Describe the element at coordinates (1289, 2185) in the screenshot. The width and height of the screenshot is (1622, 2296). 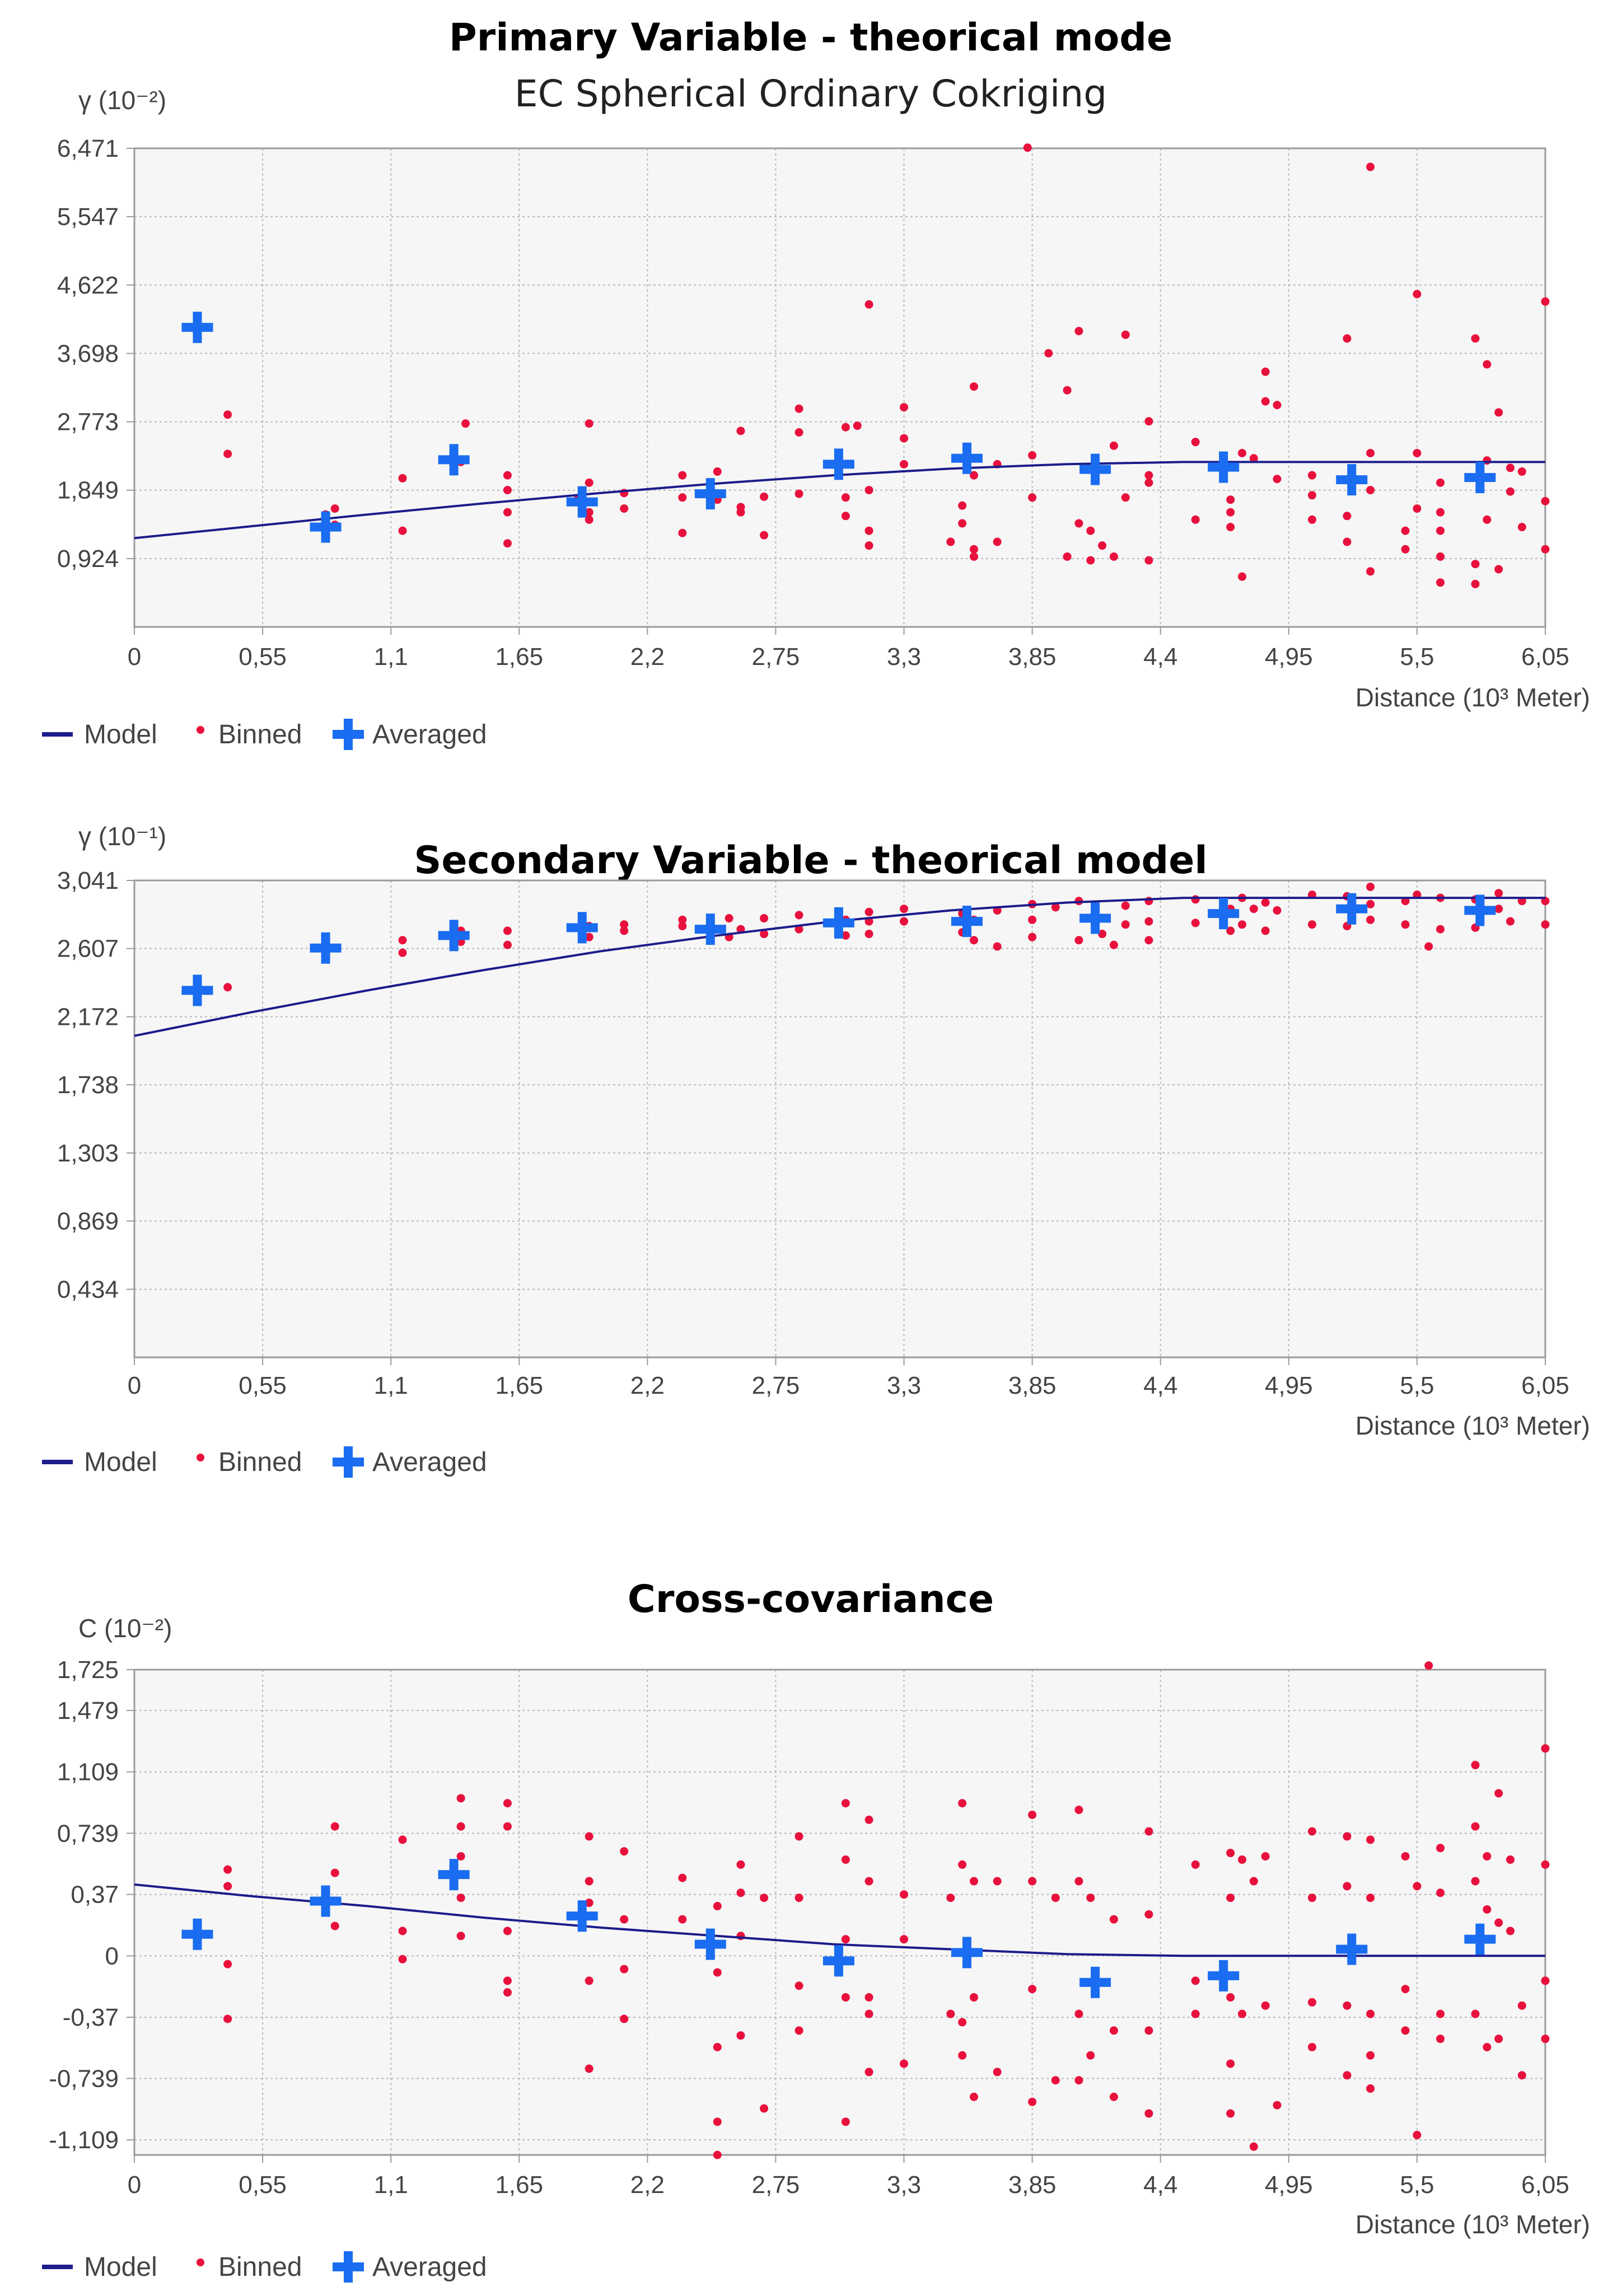
I see `x-tick-label: 4,95` at that location.